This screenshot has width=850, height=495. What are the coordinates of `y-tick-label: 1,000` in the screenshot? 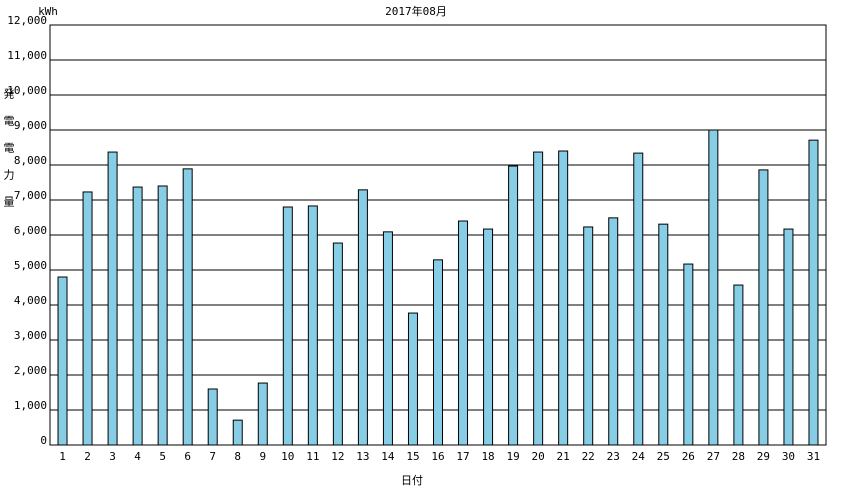 It's located at (30, 405).